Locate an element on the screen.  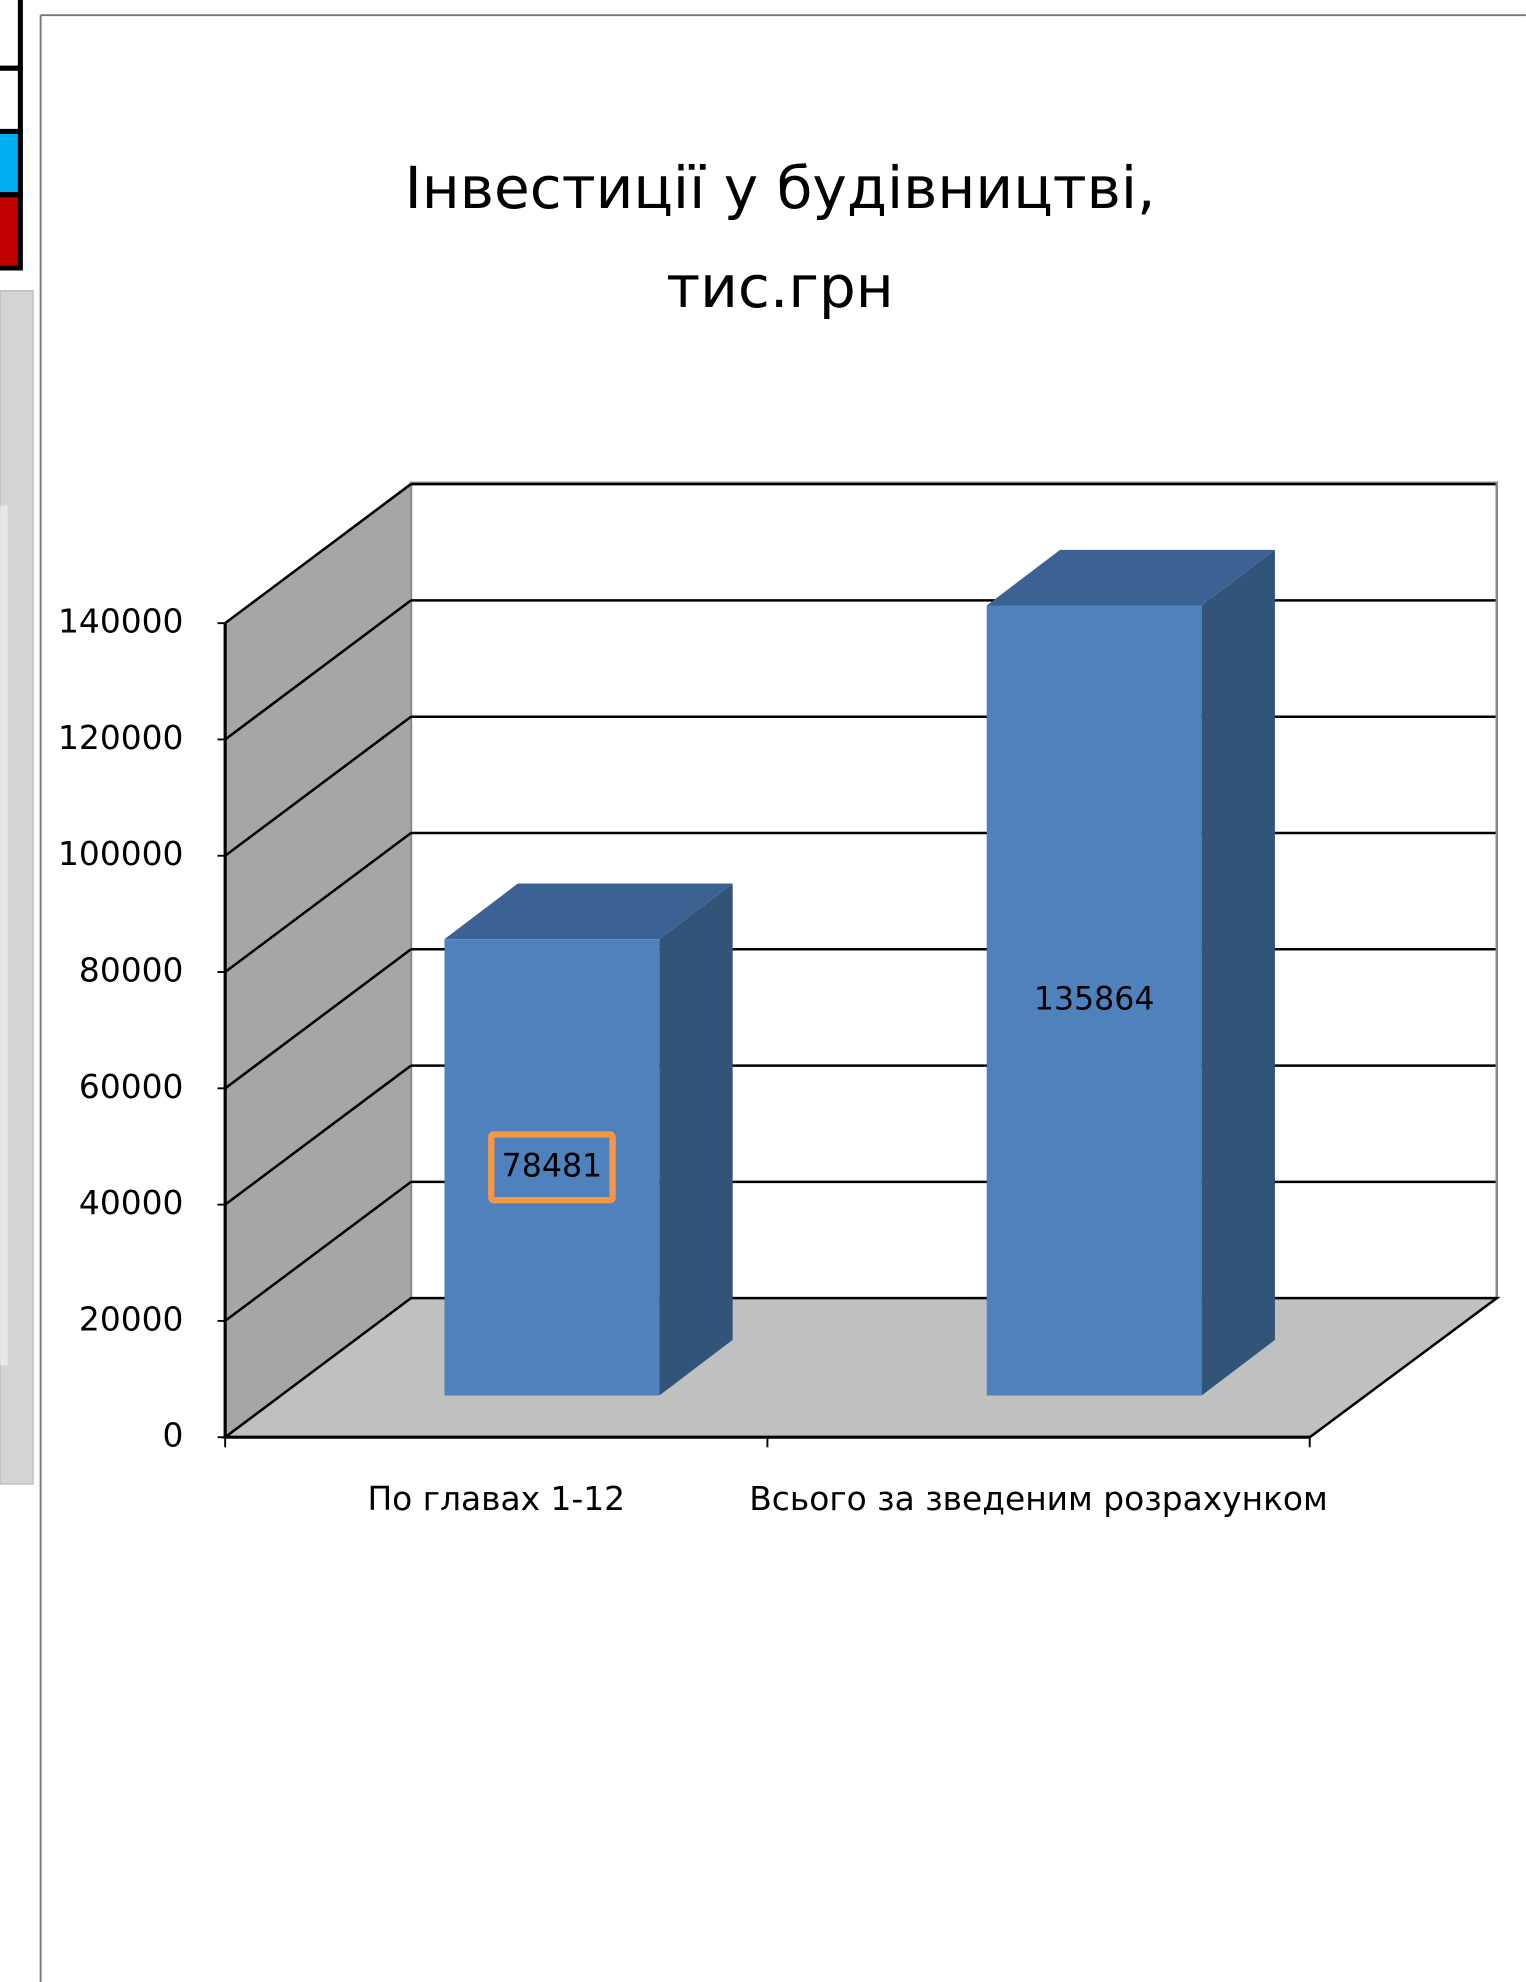
chart-title: тис.грн is located at coordinates (780, 287).